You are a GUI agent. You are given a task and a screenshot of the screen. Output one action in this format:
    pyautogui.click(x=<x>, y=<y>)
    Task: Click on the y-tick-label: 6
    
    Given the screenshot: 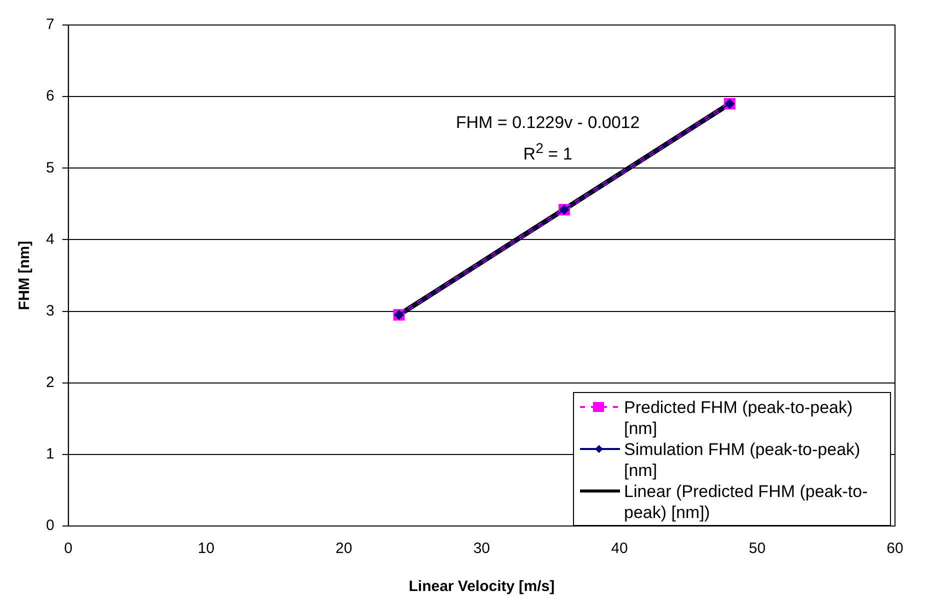 What is the action you would take?
    pyautogui.click(x=50, y=96)
    